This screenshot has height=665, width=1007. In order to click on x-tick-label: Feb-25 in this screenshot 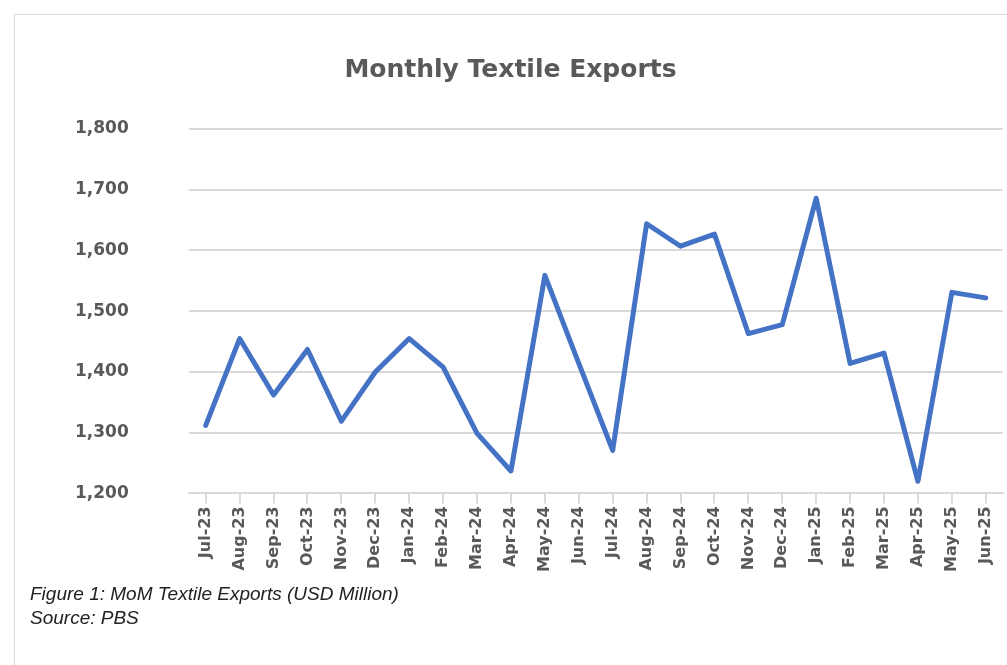, I will do `click(849, 537)`.